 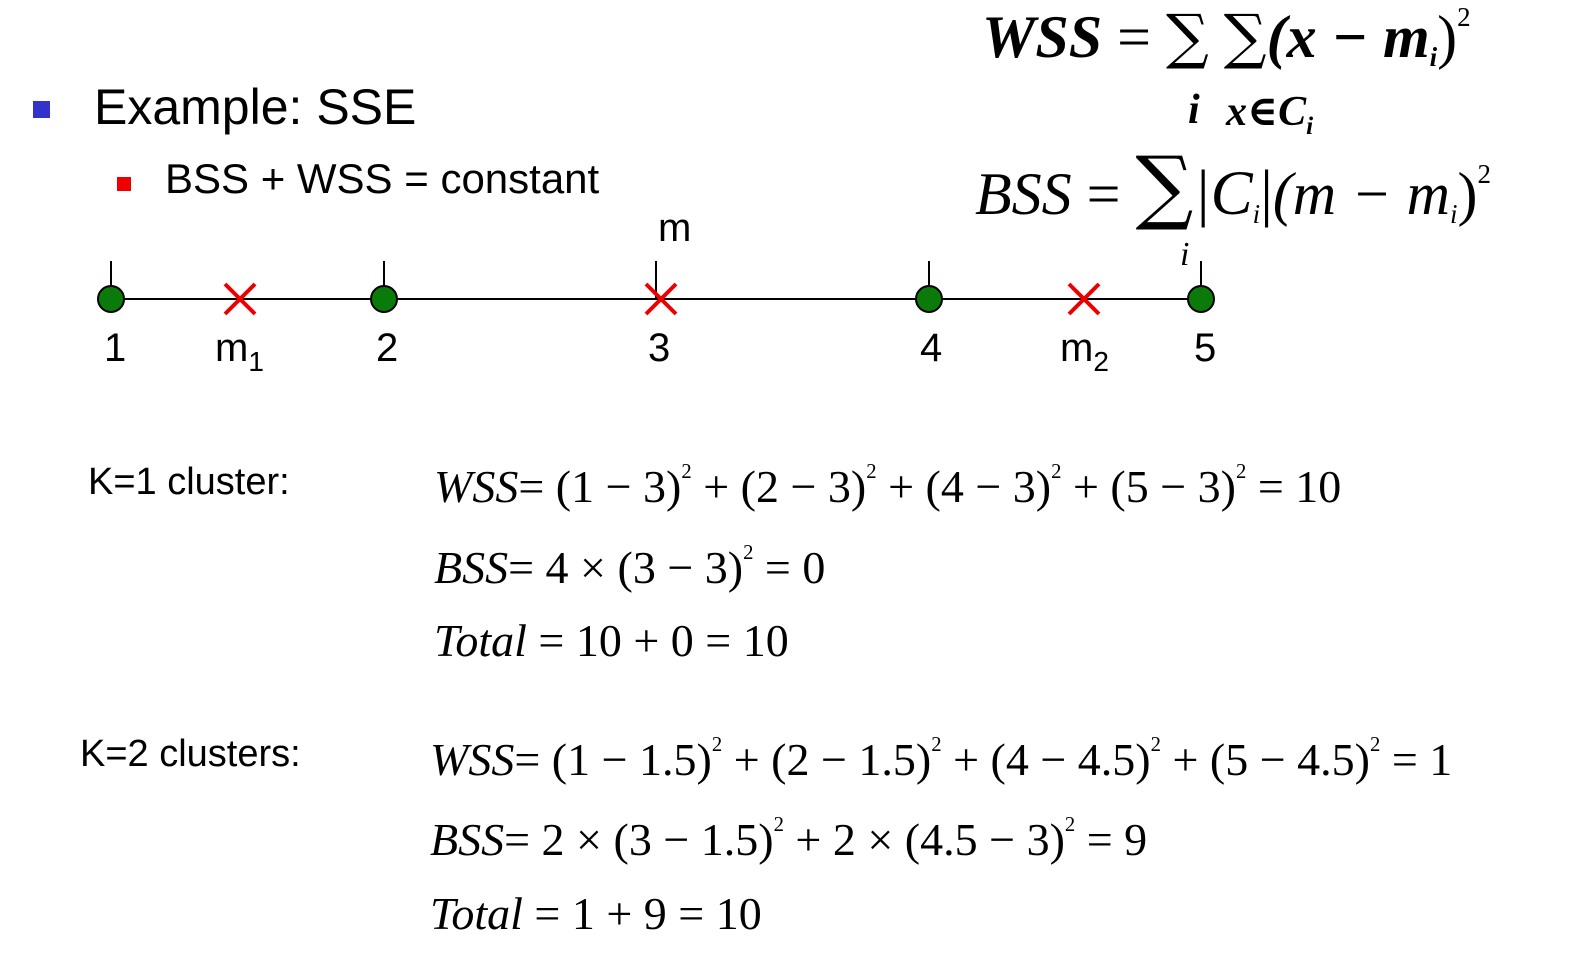 I want to click on k1-wss-result: = 10, so click(x=1294, y=486).